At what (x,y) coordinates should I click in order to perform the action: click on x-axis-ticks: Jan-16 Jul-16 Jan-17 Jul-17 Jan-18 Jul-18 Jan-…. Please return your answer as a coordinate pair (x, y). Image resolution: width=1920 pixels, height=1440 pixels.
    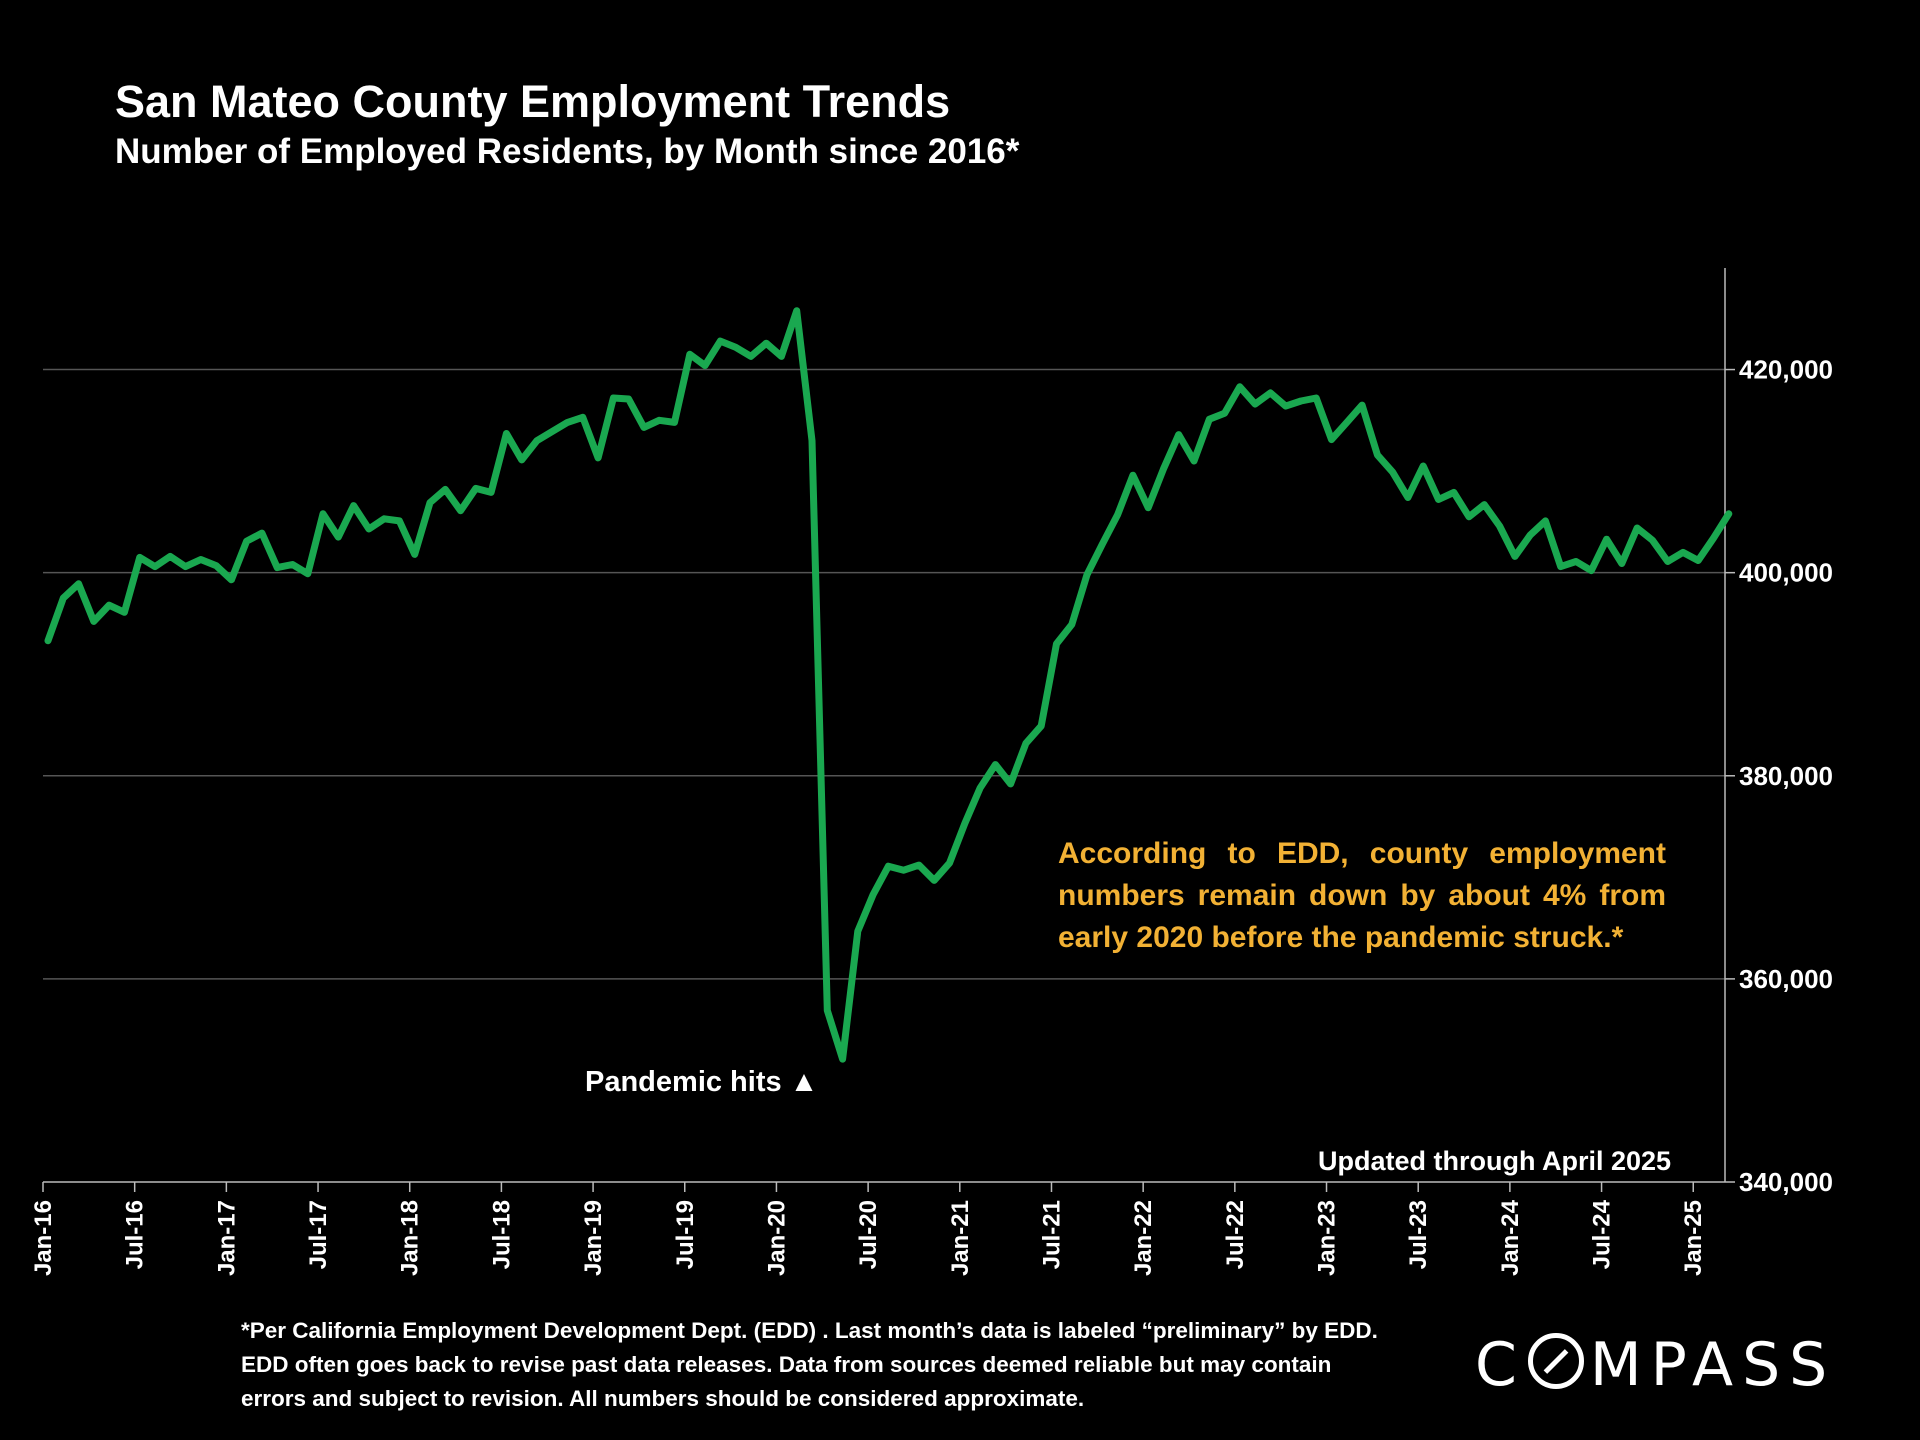
    Looking at the image, I should click on (868, 1229).